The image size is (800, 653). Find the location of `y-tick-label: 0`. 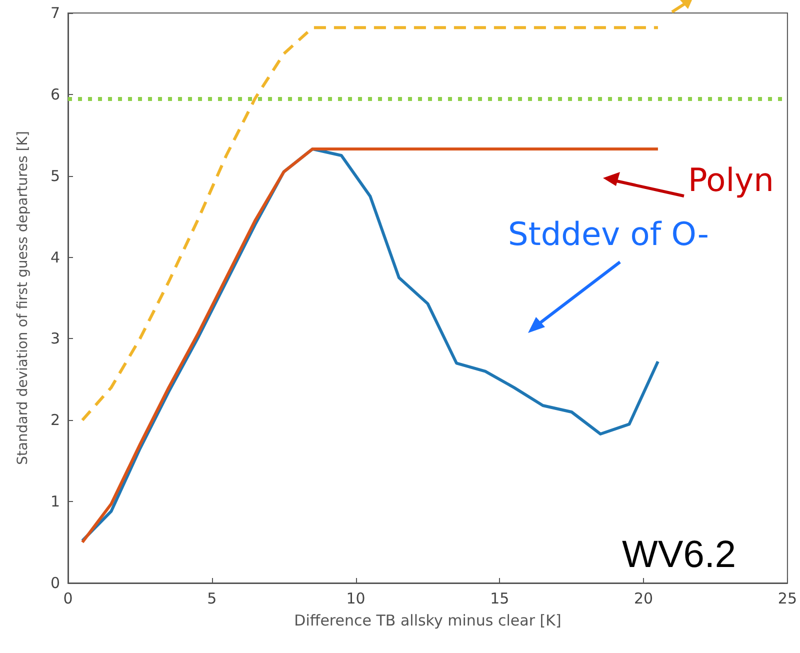

y-tick-label: 0 is located at coordinates (55, 583).